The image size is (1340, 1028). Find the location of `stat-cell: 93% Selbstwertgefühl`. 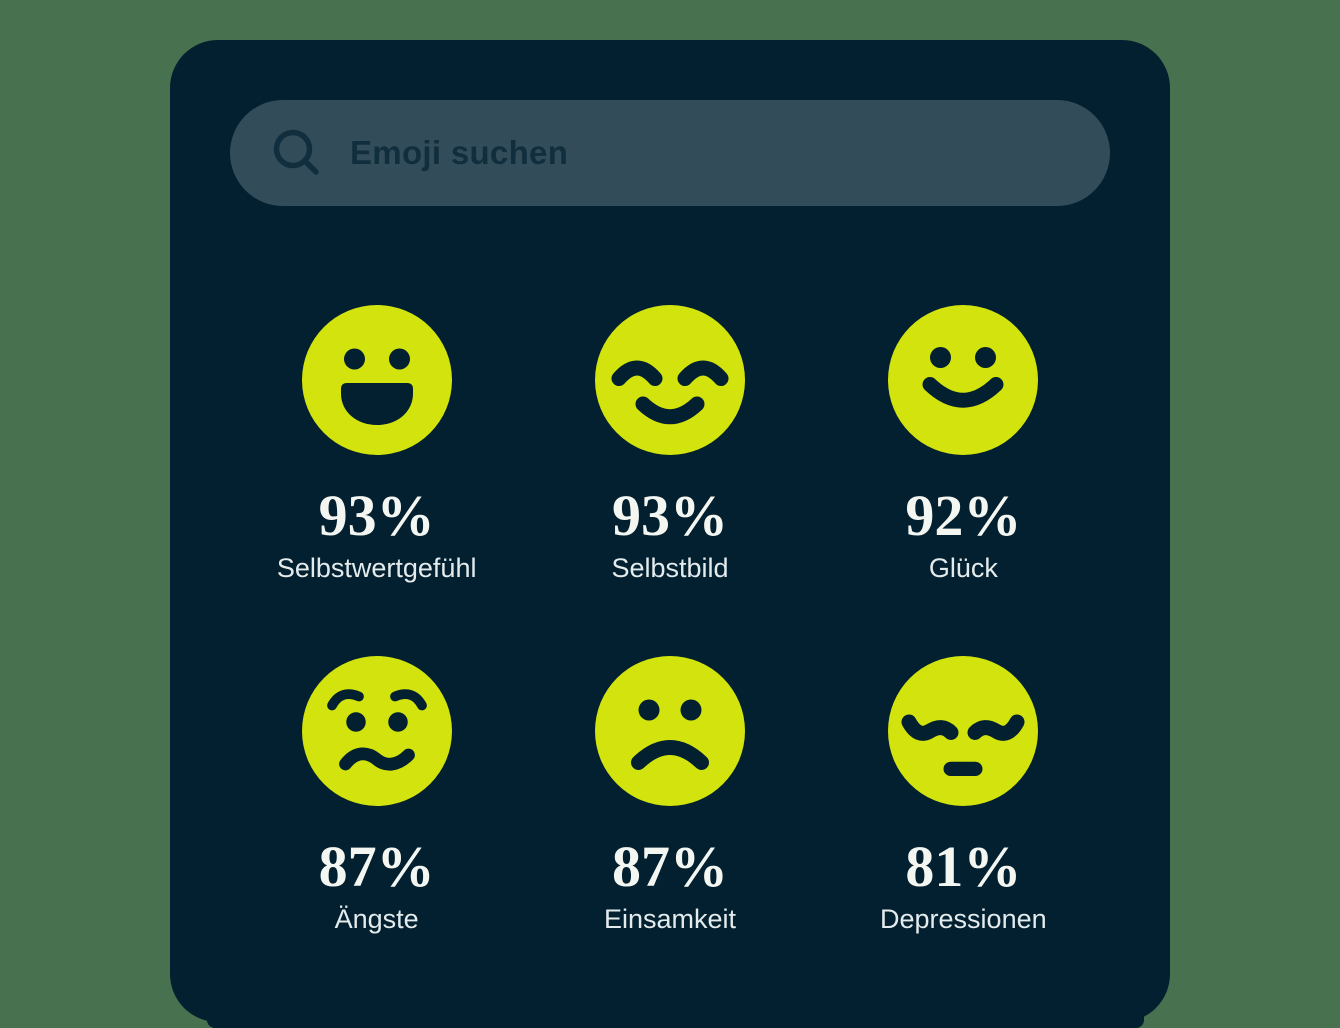

stat-cell: 93% Selbstwertgefühl is located at coordinates (376, 444).